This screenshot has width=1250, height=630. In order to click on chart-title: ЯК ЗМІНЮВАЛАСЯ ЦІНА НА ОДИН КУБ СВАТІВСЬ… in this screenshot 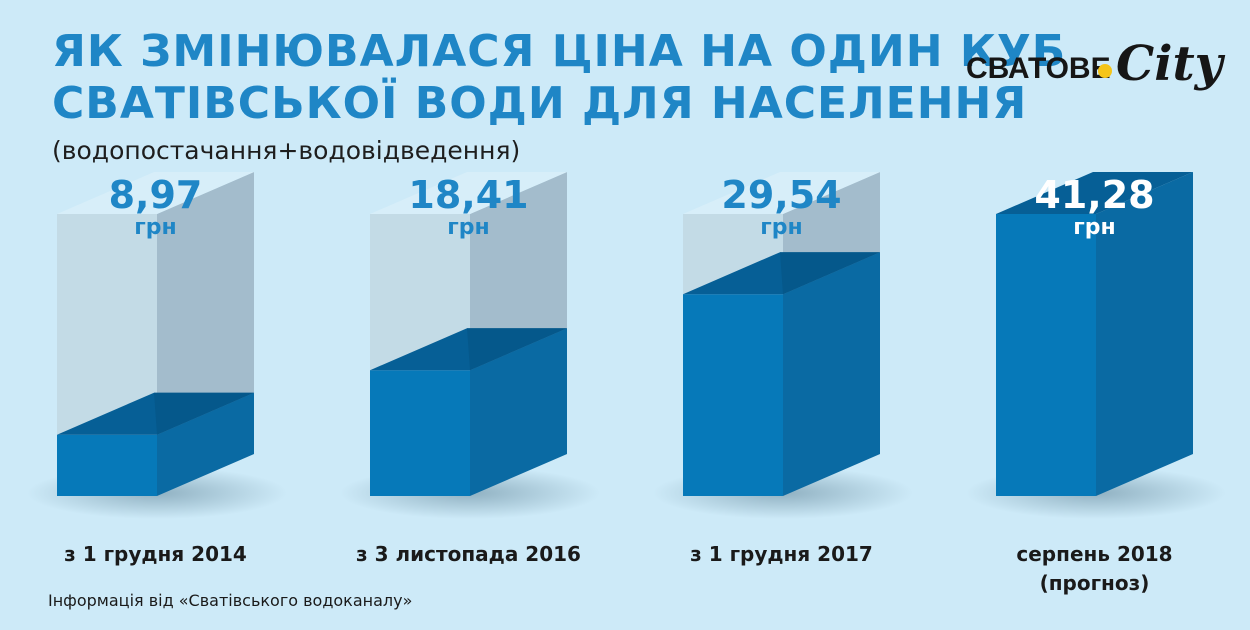, I will do `click(559, 78)`.